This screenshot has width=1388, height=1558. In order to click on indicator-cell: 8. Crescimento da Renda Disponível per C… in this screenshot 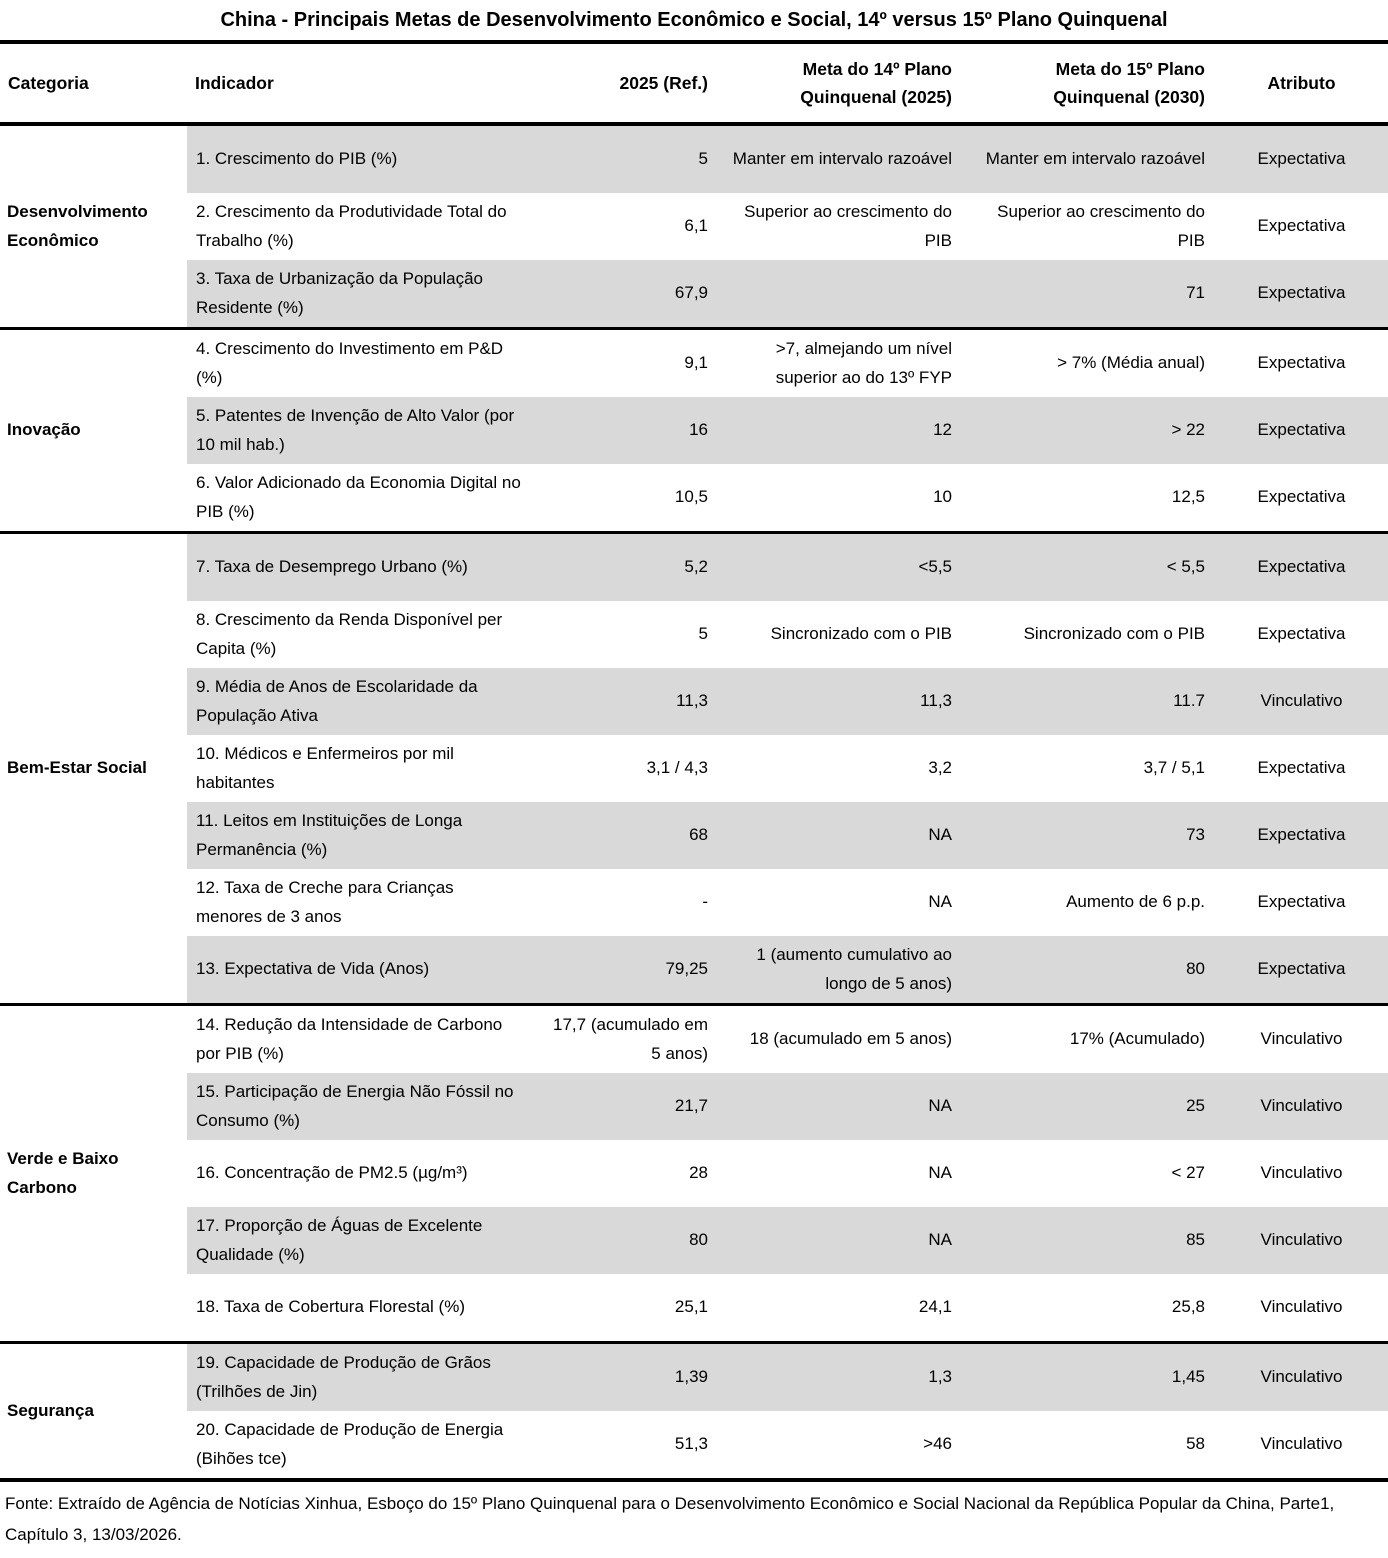, I will do `click(349, 634)`.